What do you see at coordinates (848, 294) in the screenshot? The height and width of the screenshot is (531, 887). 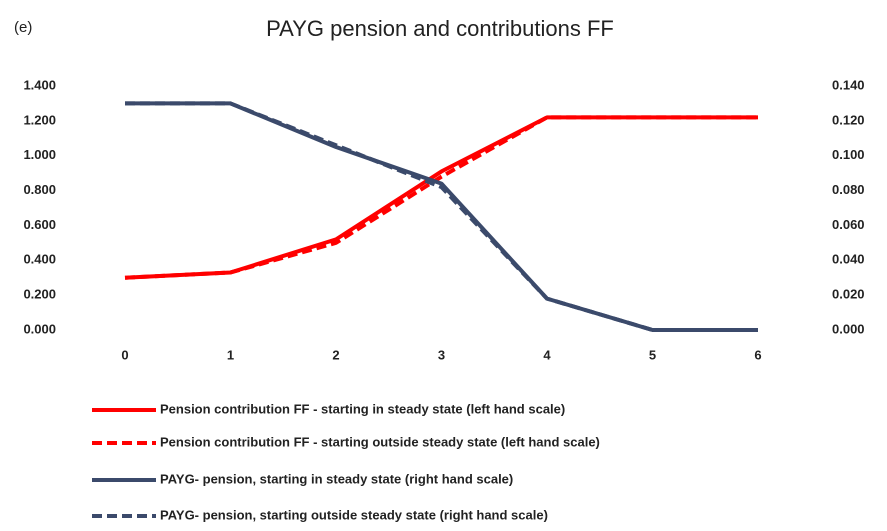 I see `y2-tick-label: 0.020` at bounding box center [848, 294].